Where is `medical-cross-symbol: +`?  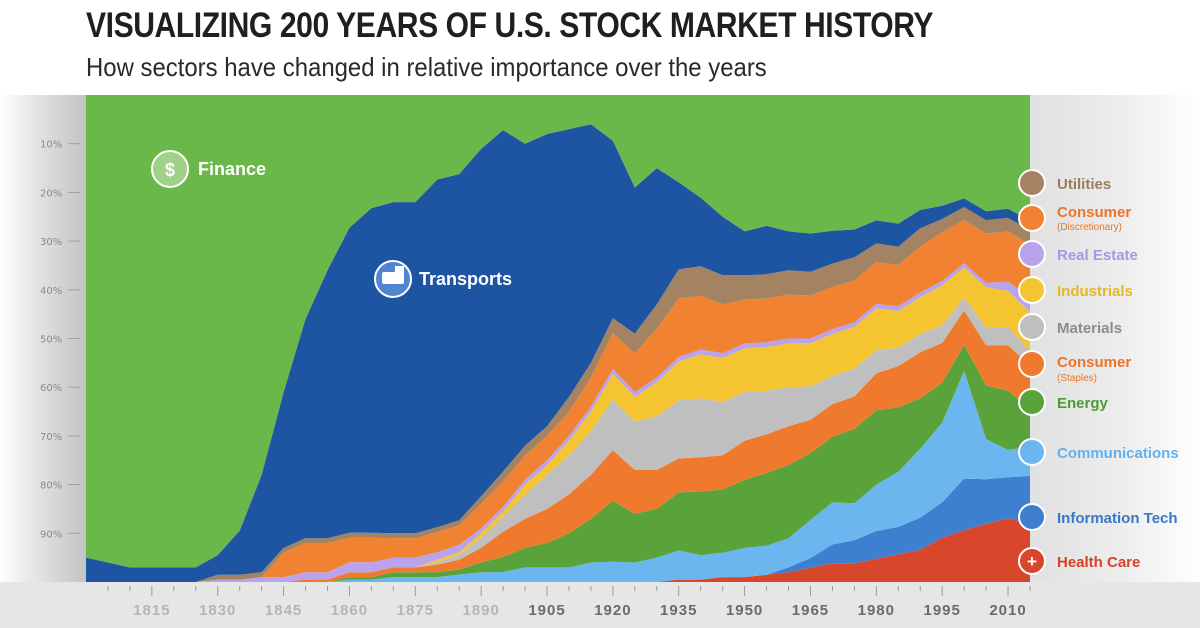 medical-cross-symbol: + is located at coordinates (1032, 561).